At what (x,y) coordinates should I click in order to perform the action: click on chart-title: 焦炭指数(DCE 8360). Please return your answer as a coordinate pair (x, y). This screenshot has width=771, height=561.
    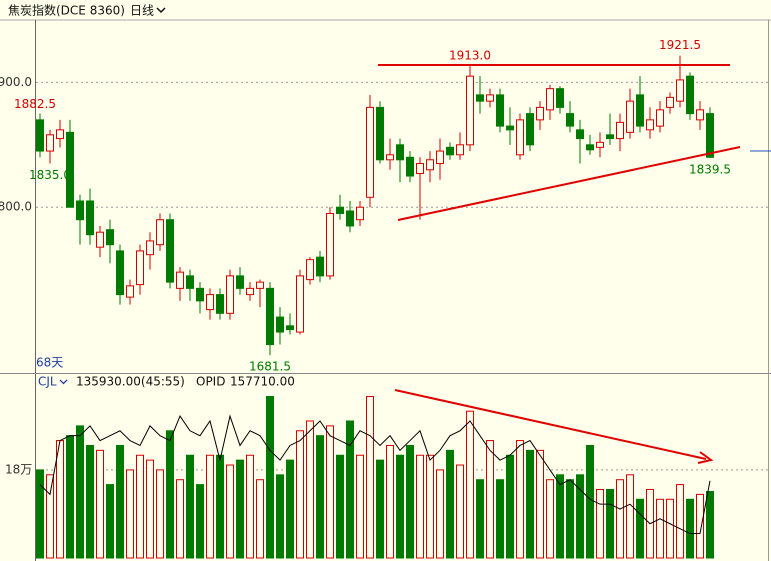
    Looking at the image, I should click on (66, 10).